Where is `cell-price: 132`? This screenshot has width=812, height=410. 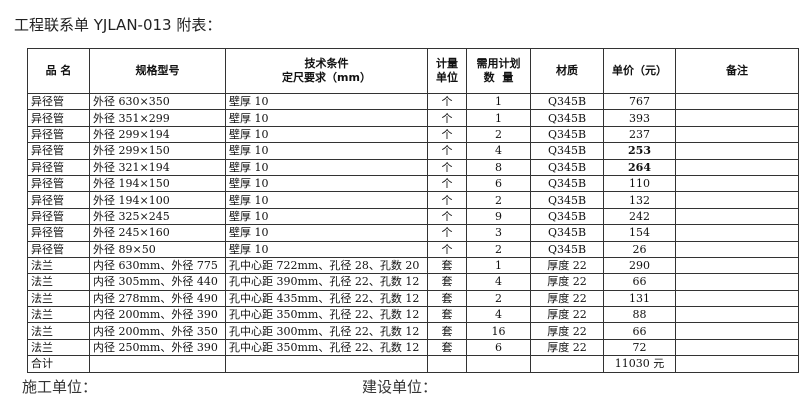
cell-price: 132 is located at coordinates (639, 200).